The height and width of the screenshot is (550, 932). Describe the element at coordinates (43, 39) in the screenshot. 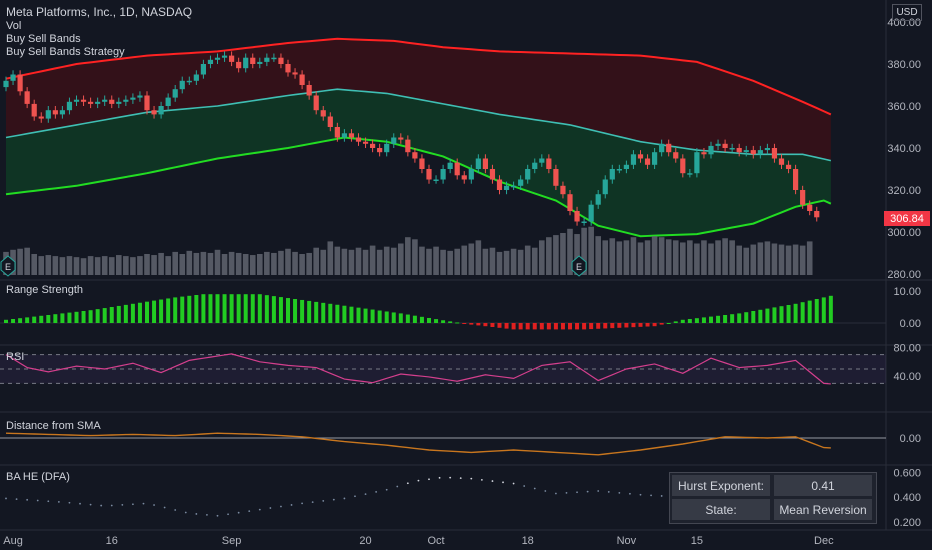

I see `indicator-buy-sell-bands: Buy Sell Bands` at that location.